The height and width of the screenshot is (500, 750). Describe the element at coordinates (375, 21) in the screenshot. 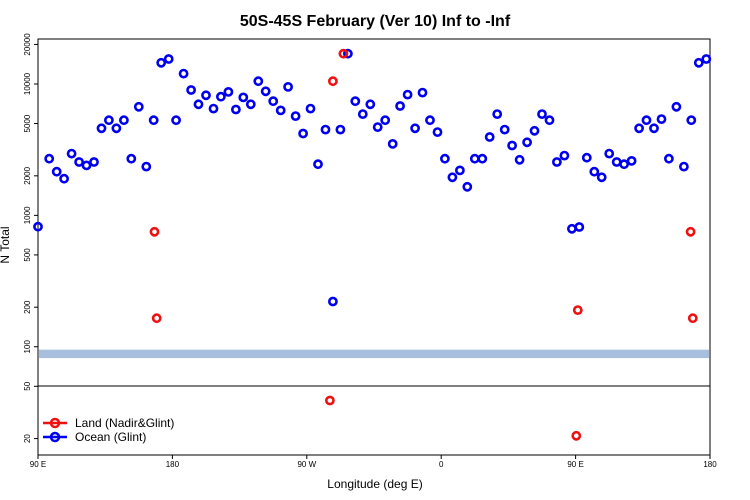

I see `chart-title: 50S-45S February (Ver 10) Inf to -Inf` at that location.